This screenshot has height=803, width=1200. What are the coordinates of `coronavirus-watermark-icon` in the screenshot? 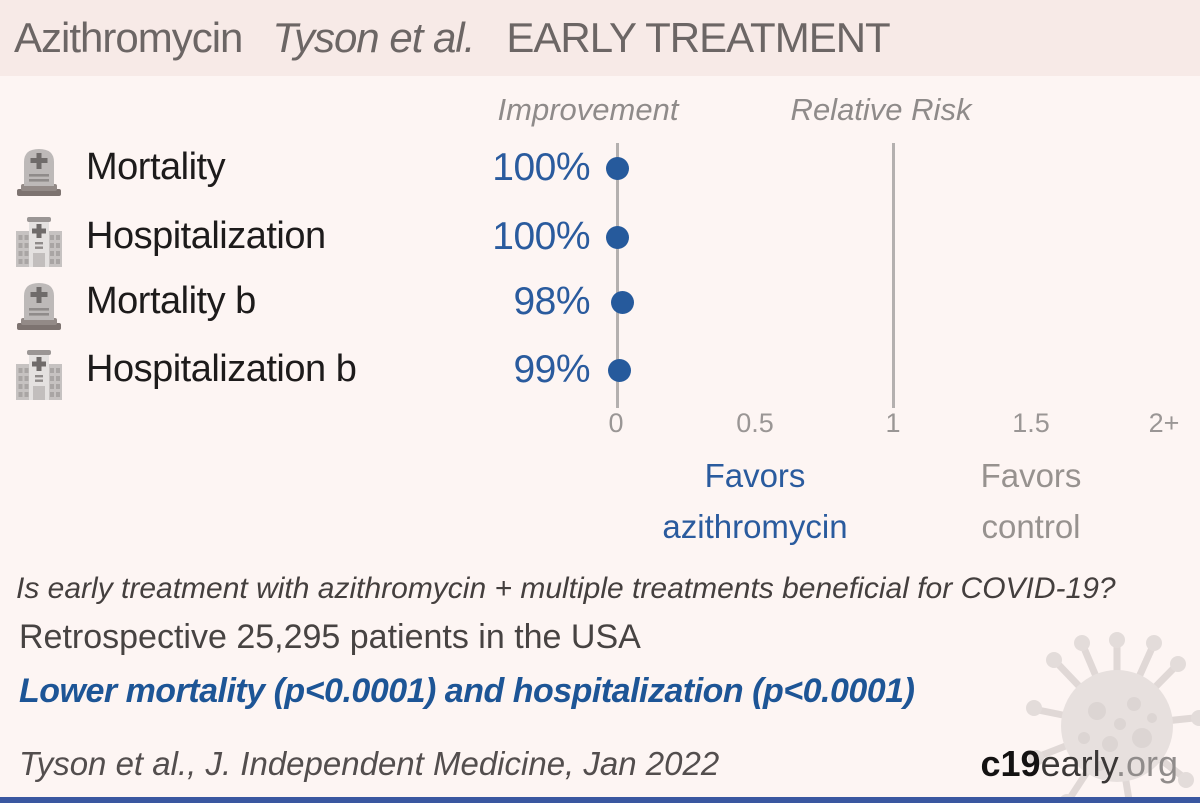 It's located at (1111, 714).